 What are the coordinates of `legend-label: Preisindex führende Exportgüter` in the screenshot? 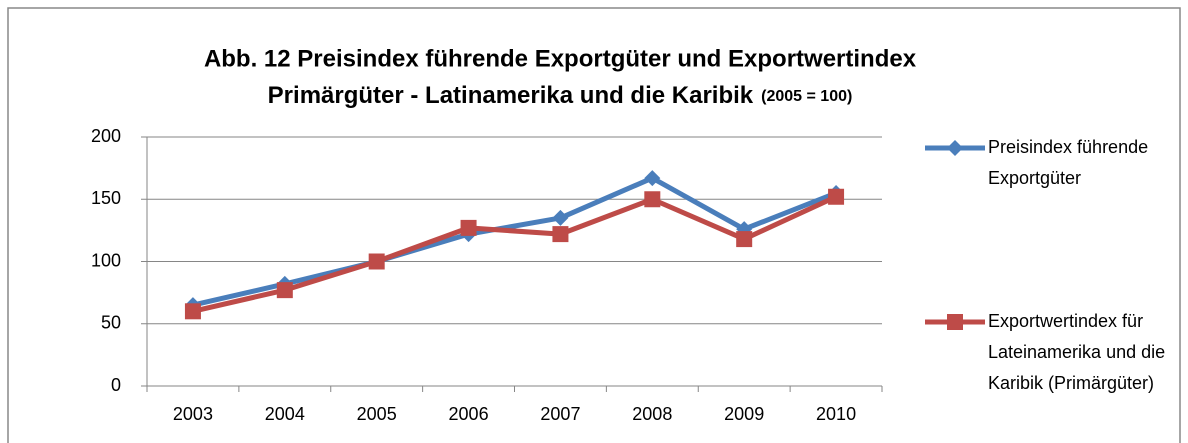 It's located at (1068, 162).